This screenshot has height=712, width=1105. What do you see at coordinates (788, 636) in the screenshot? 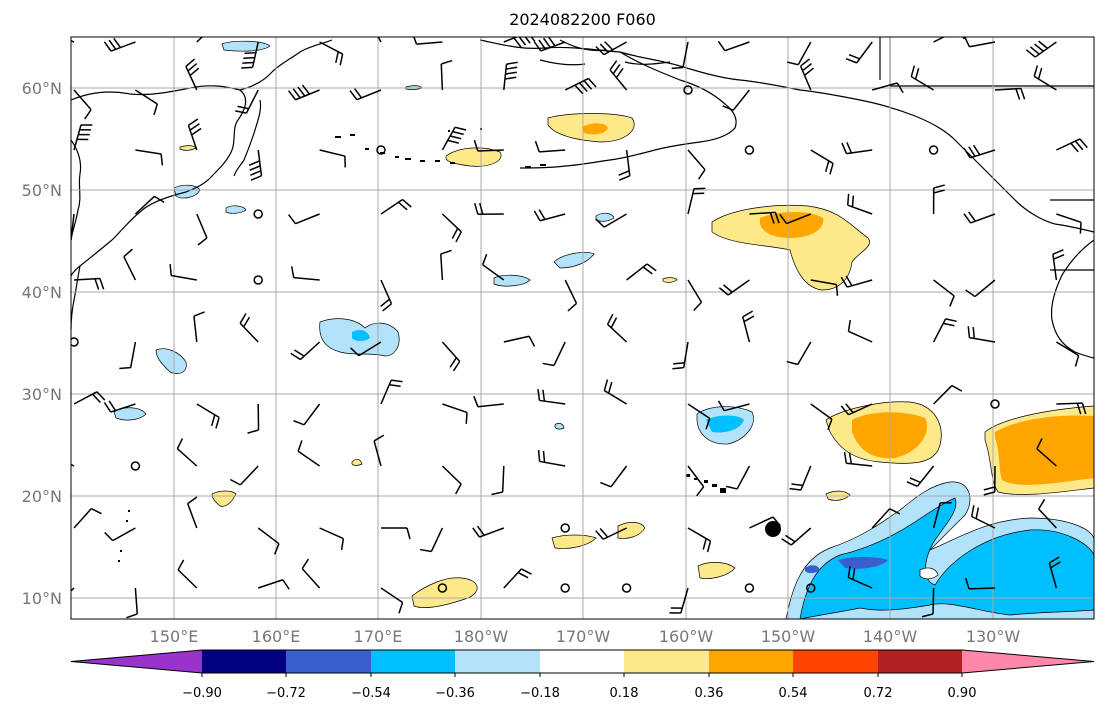
I see `lon-label: 150°W` at bounding box center [788, 636].